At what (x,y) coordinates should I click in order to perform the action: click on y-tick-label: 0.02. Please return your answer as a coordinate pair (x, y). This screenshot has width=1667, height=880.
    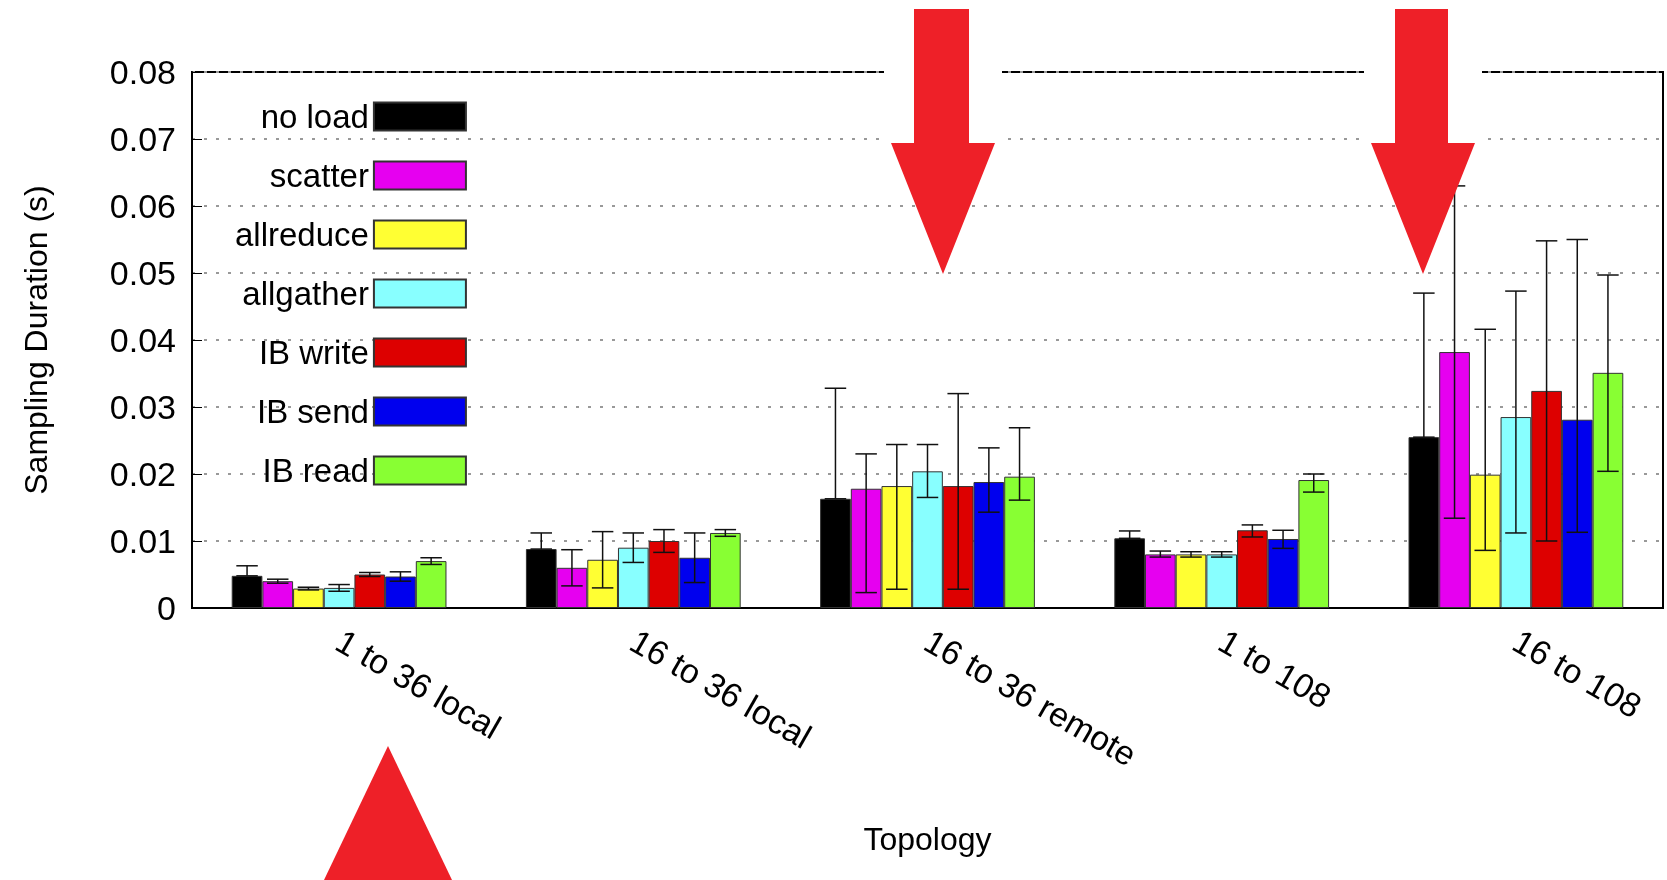
    Looking at the image, I should click on (142, 474).